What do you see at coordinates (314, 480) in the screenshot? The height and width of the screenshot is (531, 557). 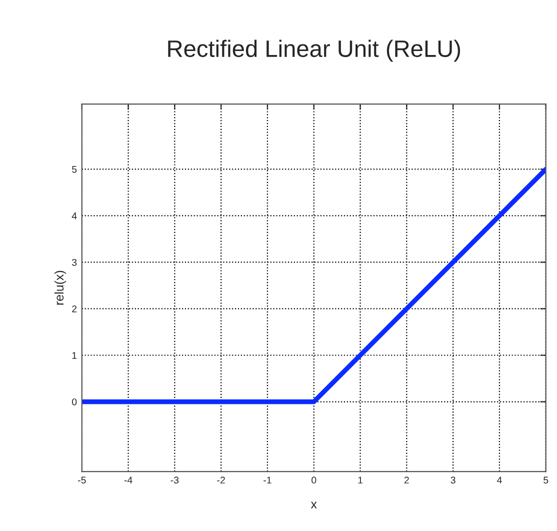 I see `x-tick-label: 0` at bounding box center [314, 480].